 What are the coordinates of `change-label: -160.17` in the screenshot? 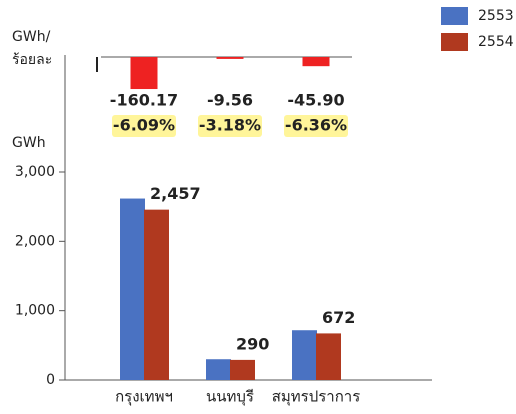 It's located at (144, 100).